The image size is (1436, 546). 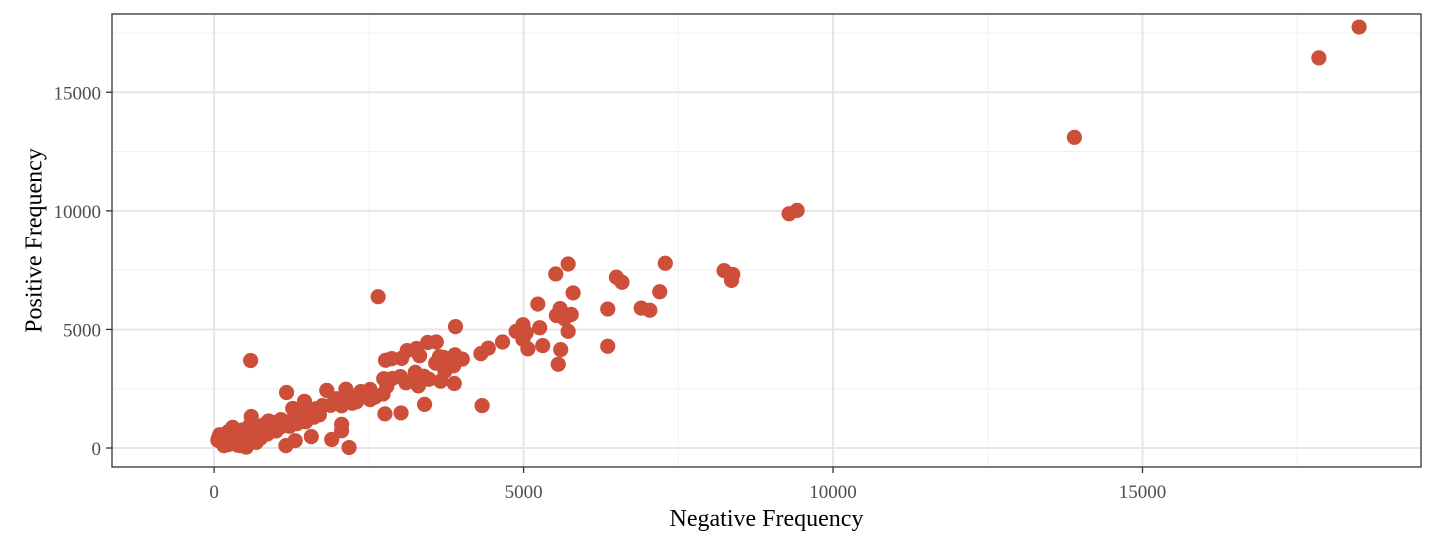 What do you see at coordinates (833, 492) in the screenshot?
I see `x-tick-label-2: 10000` at bounding box center [833, 492].